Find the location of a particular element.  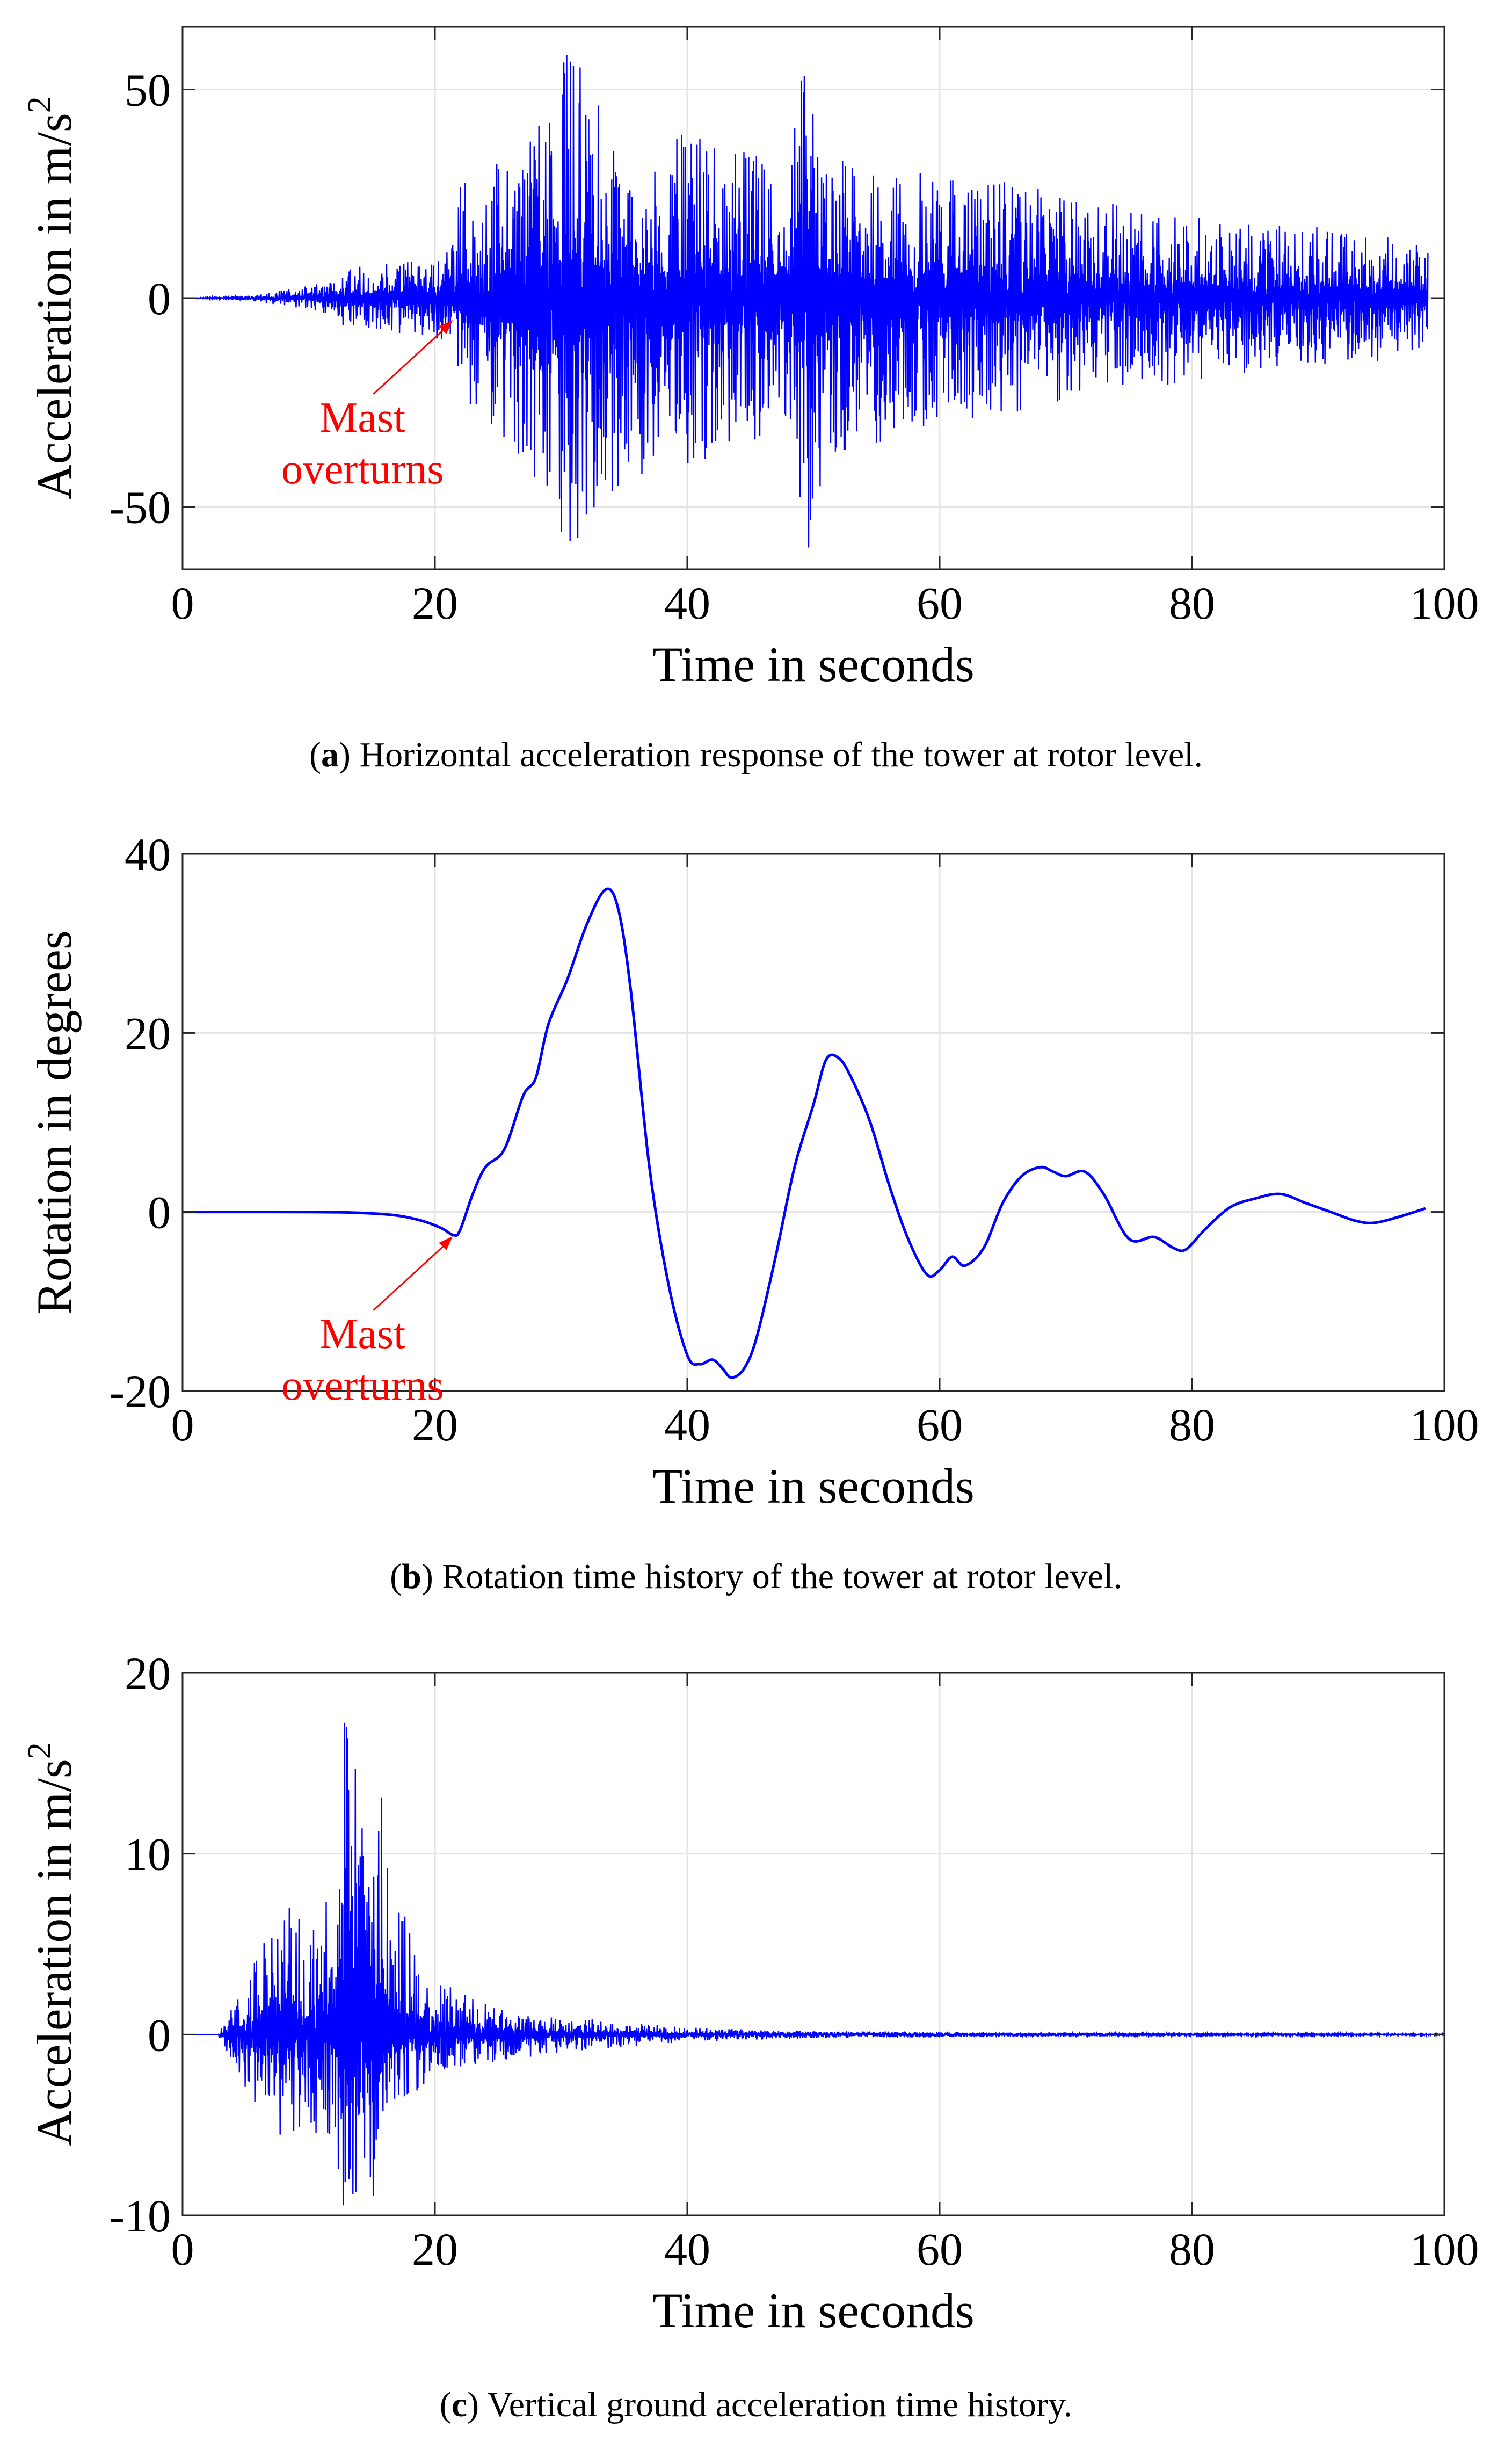

y-tick-label: -50 is located at coordinates (140, 507).